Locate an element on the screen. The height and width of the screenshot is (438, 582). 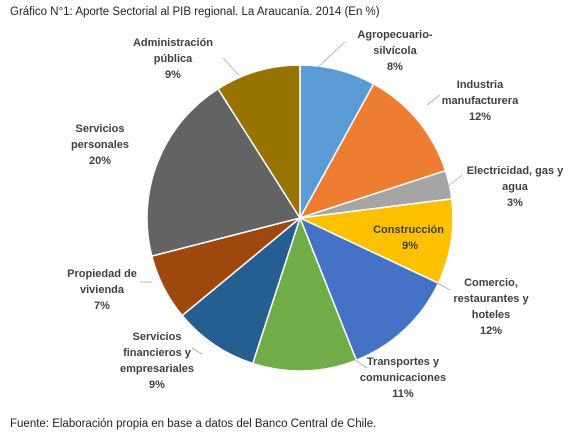
data-label-percent: 7% is located at coordinates (102, 306).